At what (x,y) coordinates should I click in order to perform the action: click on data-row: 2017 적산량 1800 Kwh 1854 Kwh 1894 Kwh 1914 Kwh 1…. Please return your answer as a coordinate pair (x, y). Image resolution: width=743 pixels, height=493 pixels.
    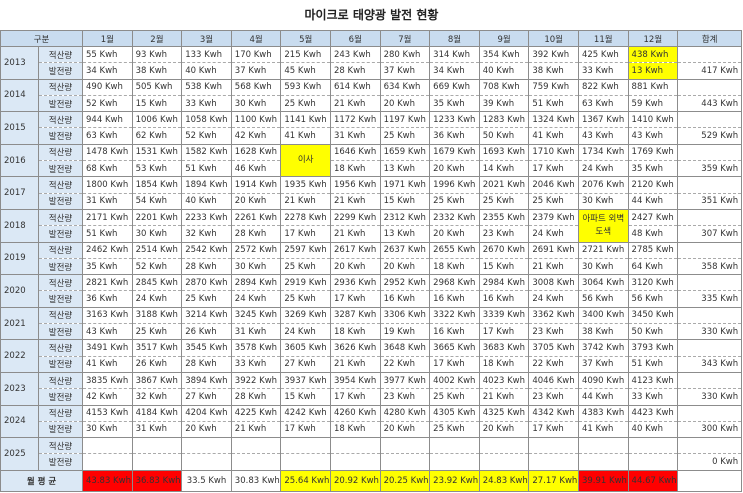
    Looking at the image, I should click on (371, 193).